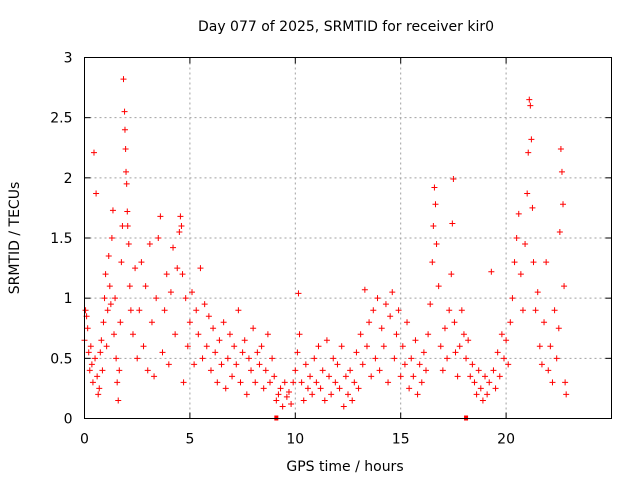  What do you see at coordinates (297, 440) in the screenshot?
I see `x-tick-labels: 0 5 10 15 20` at bounding box center [297, 440].